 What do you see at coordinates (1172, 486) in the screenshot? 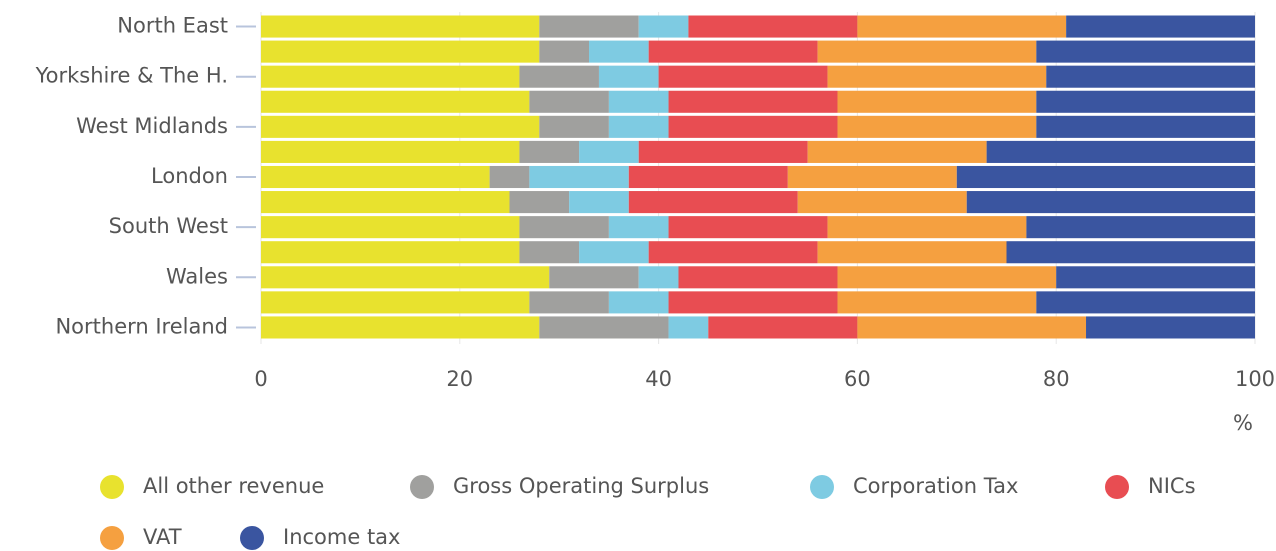
I see `legend-label: NICs` at bounding box center [1172, 486].